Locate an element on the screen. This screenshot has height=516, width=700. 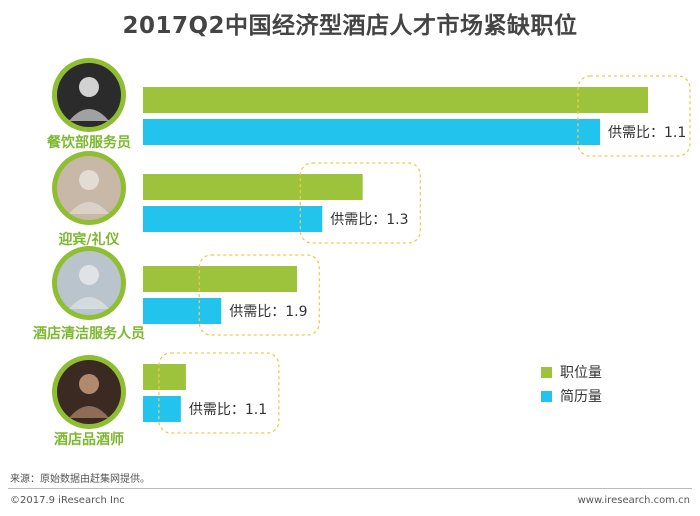
website-text: www.iresearch.com.cn is located at coordinates (633, 500).